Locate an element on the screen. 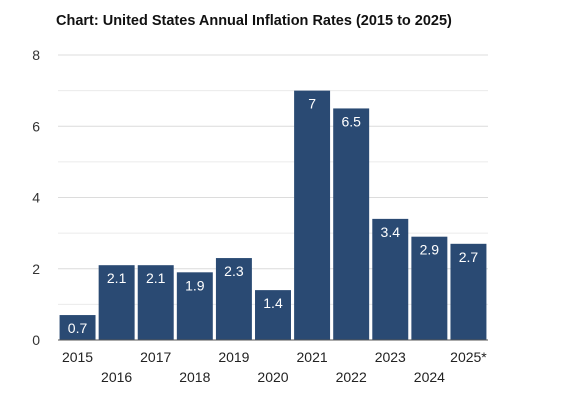 The width and height of the screenshot is (578, 409). x-tick-label: 2023 is located at coordinates (390, 357).